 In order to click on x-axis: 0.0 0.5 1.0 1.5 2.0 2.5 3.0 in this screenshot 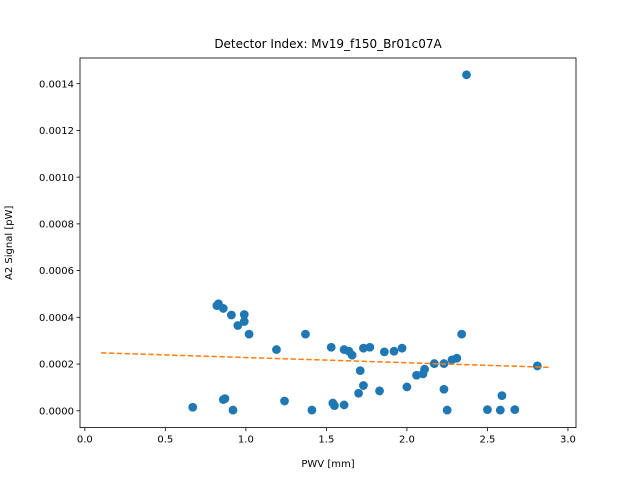, I will do `click(326, 436)`.